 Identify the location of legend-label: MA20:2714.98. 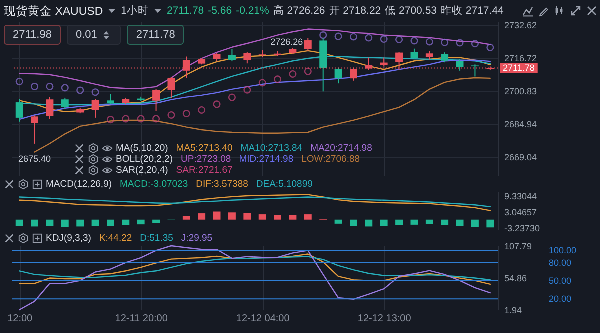
(341, 148).